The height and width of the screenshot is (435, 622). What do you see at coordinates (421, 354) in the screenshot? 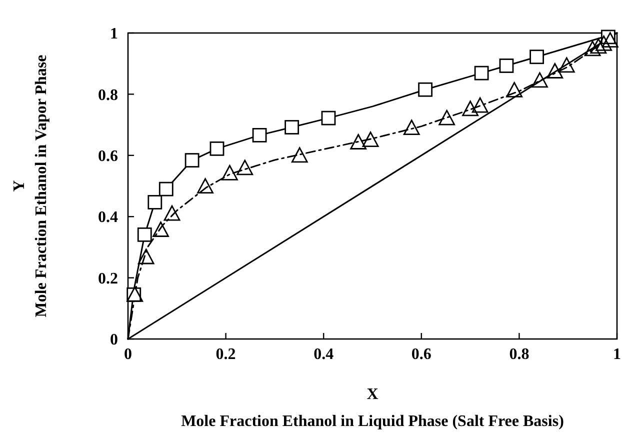
I see `x-tick-label: 0.6` at bounding box center [421, 354].